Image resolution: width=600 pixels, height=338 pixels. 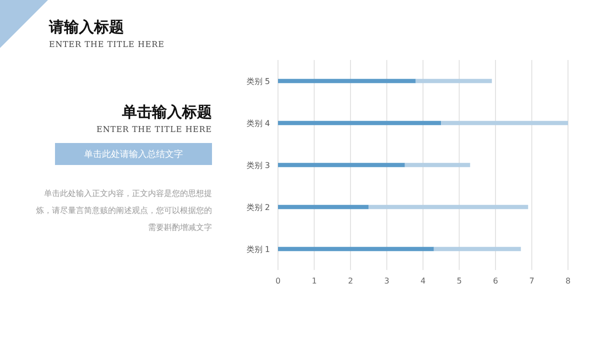 I want to click on y-tick-label: 类别 2, so click(x=258, y=207).